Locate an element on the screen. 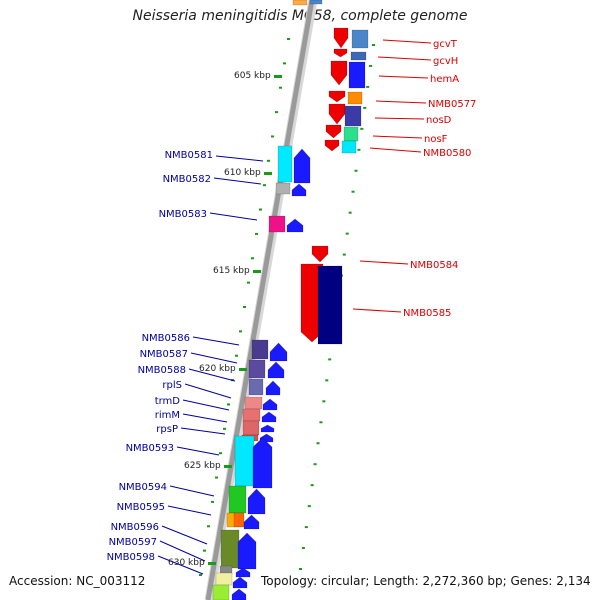  gene-label-nmb0597: NMB0597 is located at coordinates (133, 542).